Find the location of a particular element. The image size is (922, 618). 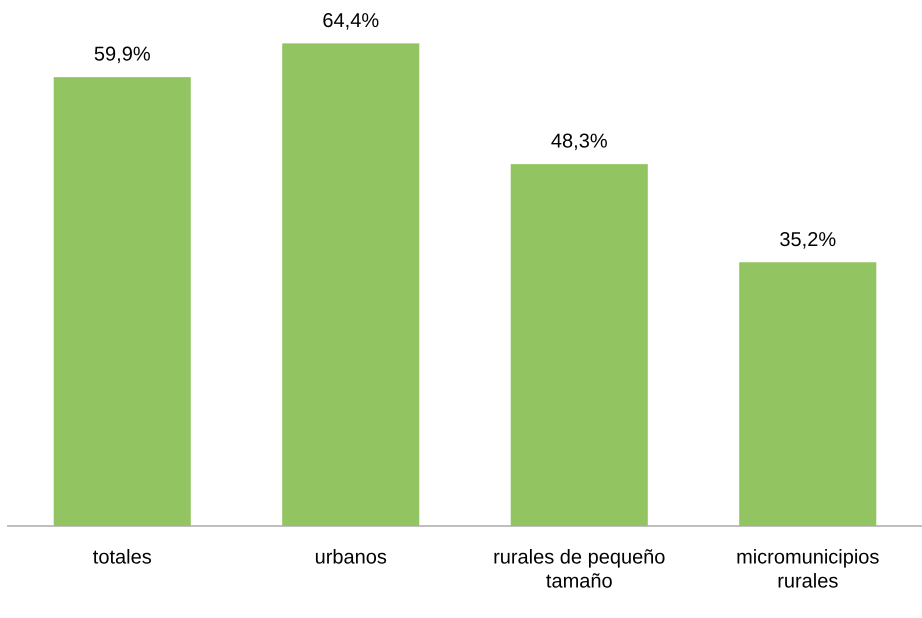

data-label: 59,9% is located at coordinates (122, 55).